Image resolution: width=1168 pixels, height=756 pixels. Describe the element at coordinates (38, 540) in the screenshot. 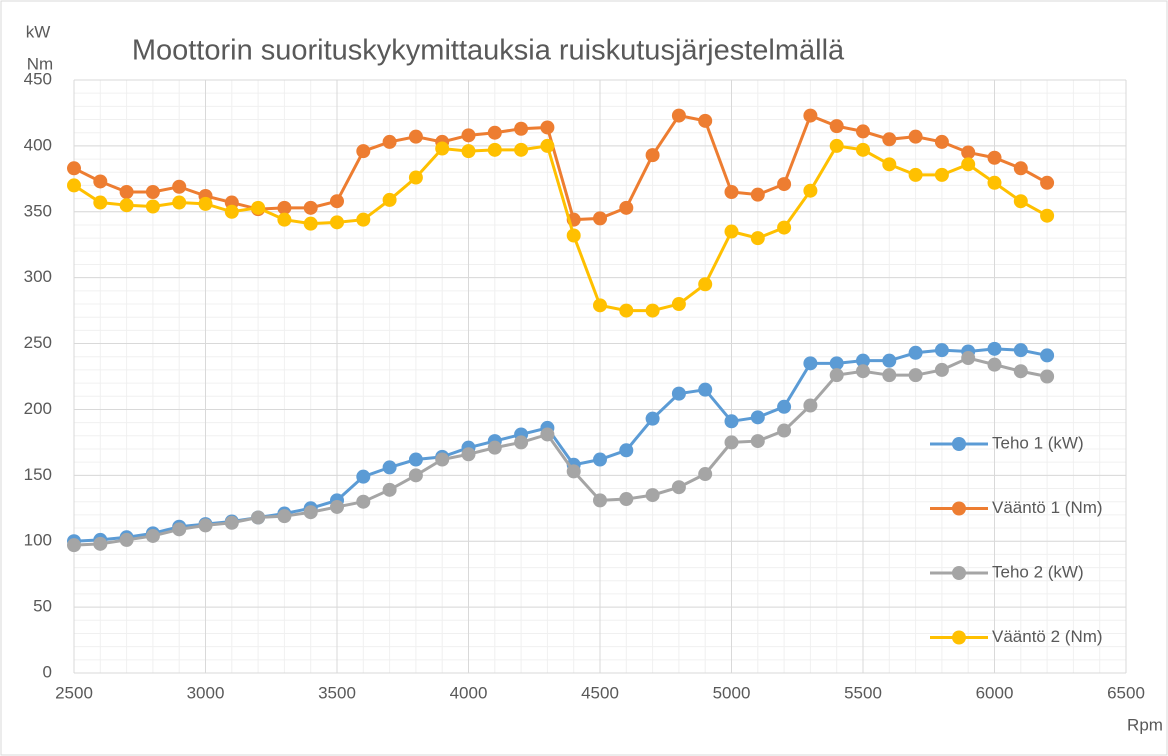

I see `y-tick-label: 100` at that location.